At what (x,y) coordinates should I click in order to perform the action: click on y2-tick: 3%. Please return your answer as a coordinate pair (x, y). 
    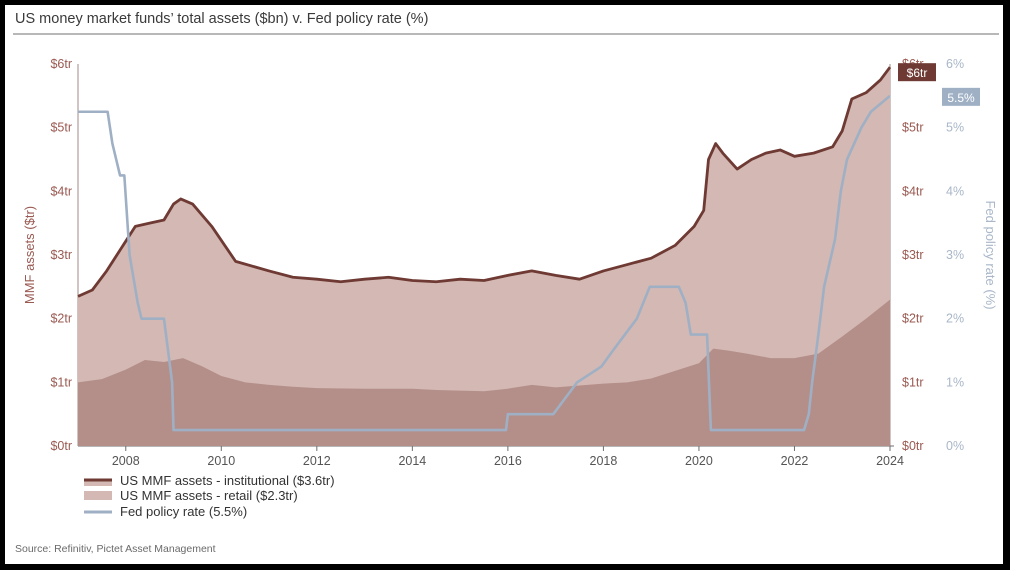
    Looking at the image, I should click on (955, 255).